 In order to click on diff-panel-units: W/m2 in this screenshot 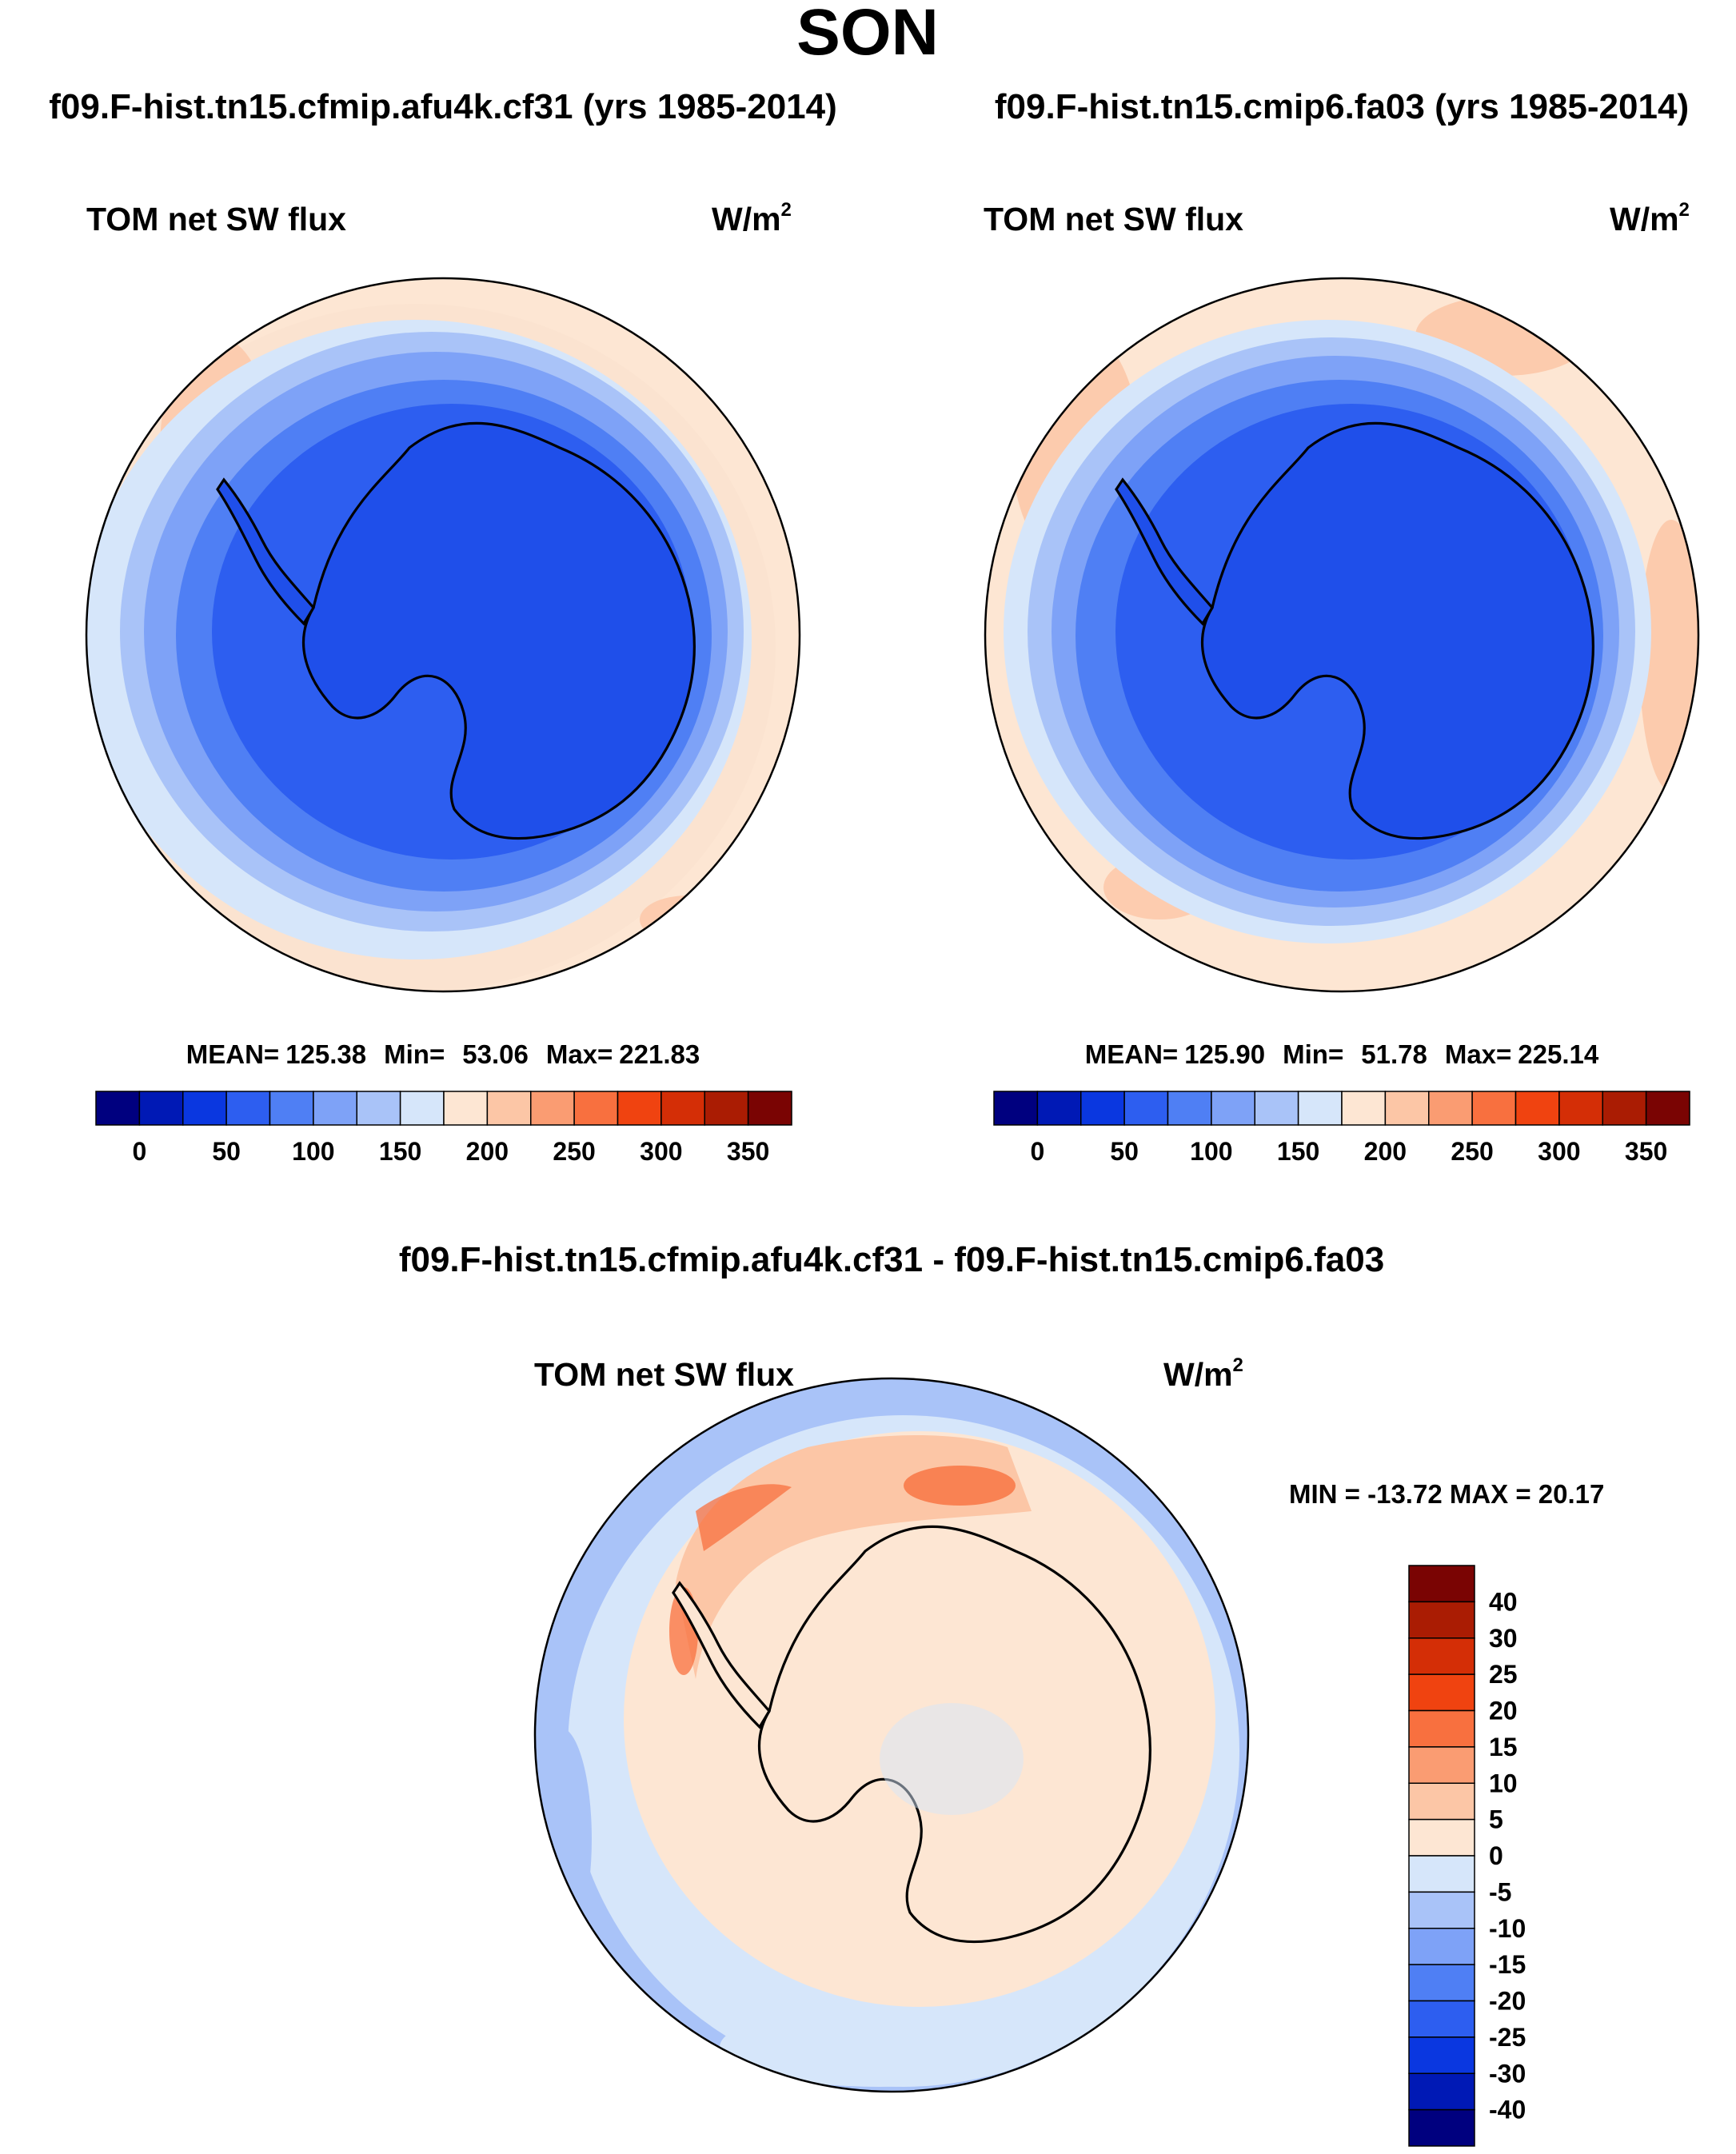, I will do `click(1203, 1373)`.